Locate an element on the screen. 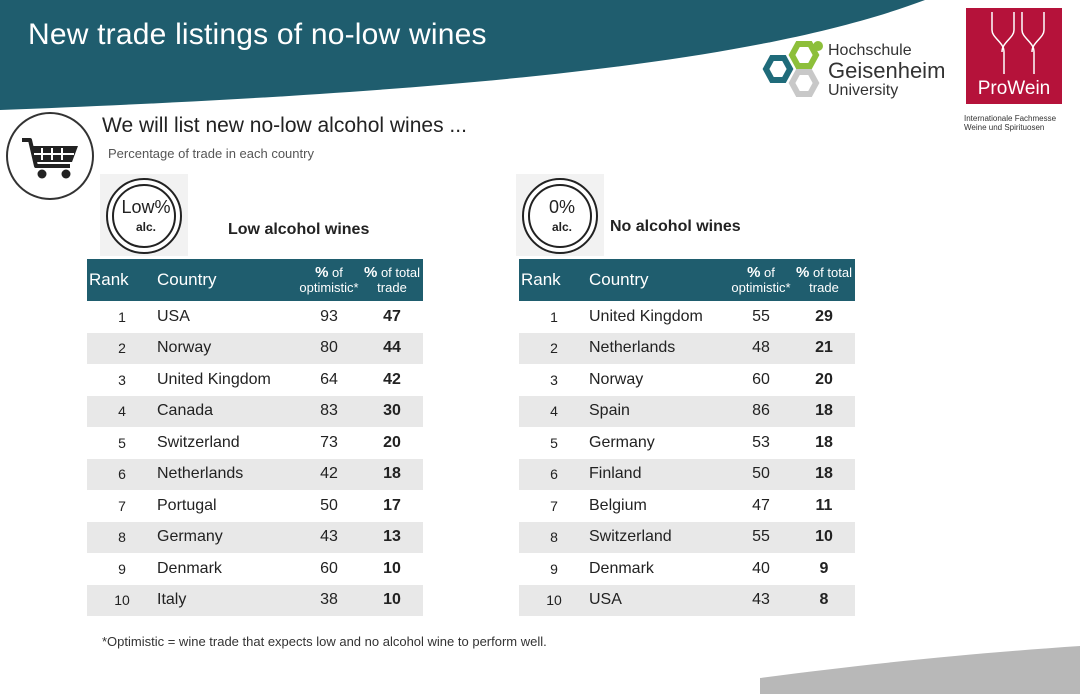  optimistic-cell: 60 is located at coordinates (761, 380).